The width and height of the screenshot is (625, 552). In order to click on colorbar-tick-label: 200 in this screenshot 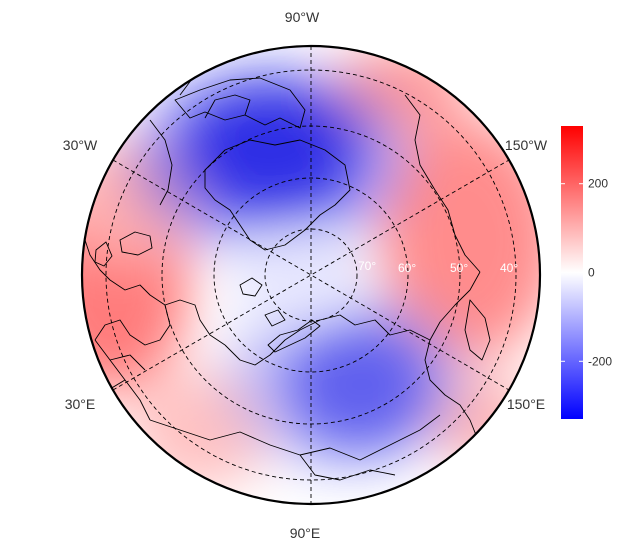, I will do `click(598, 184)`.